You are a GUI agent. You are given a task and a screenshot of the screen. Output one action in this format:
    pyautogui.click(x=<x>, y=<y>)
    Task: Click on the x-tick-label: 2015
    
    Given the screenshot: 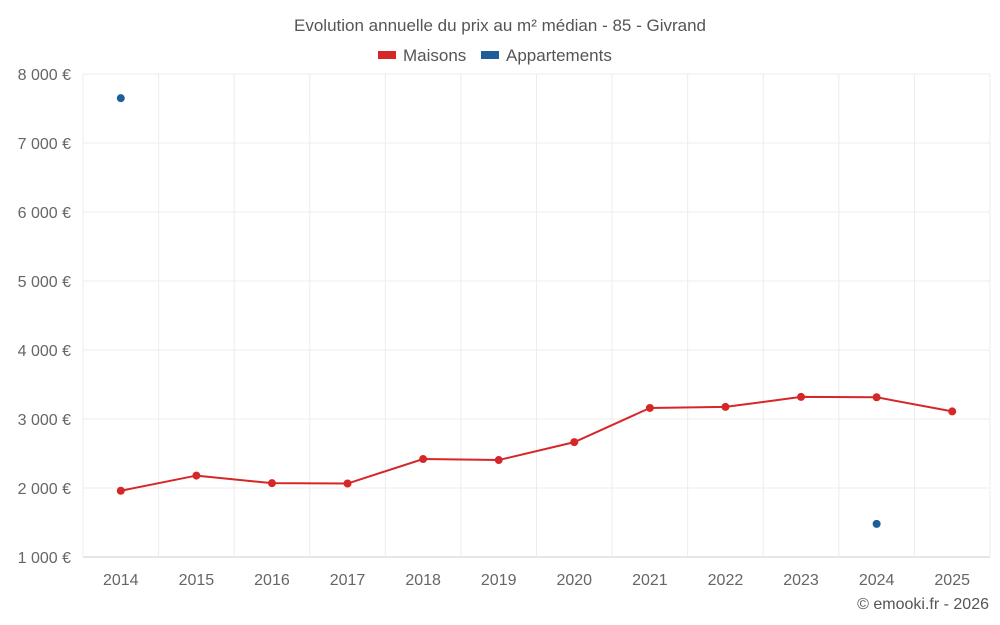 What is the action you would take?
    pyautogui.click(x=197, y=580)
    